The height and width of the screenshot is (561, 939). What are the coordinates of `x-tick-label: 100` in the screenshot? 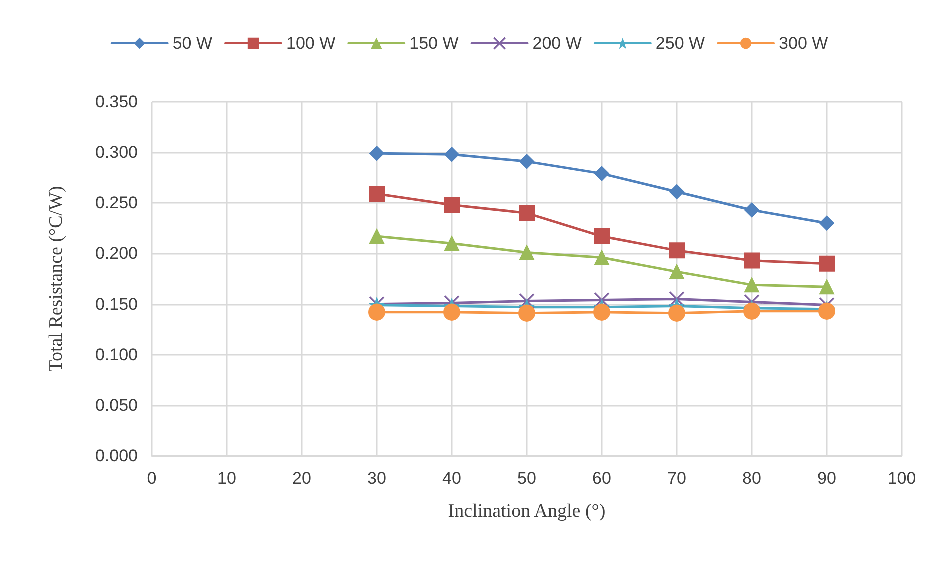 It's located at (902, 478).